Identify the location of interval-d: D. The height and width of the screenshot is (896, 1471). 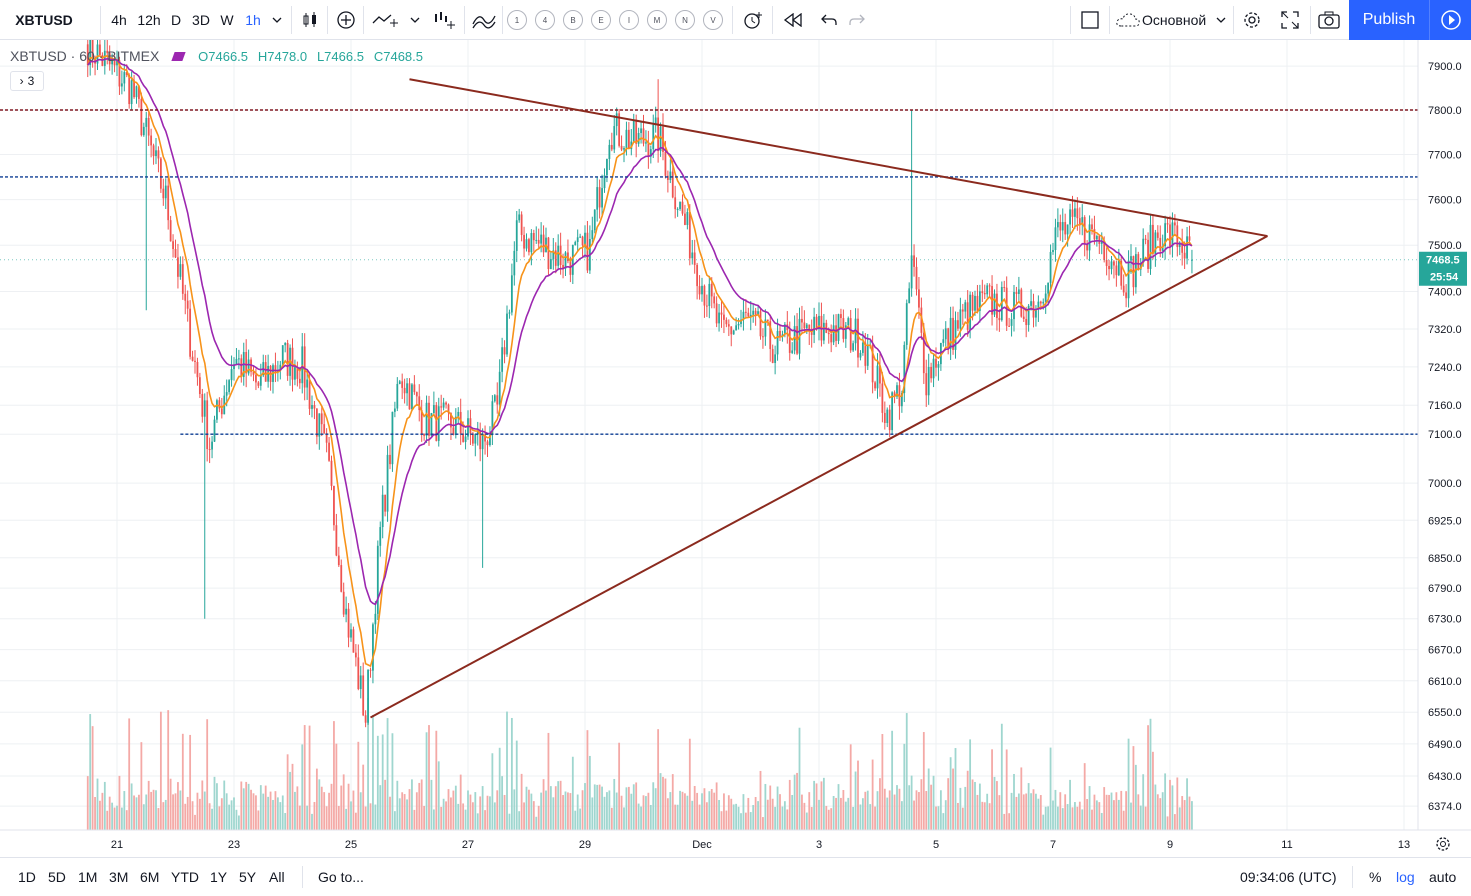
(176, 20).